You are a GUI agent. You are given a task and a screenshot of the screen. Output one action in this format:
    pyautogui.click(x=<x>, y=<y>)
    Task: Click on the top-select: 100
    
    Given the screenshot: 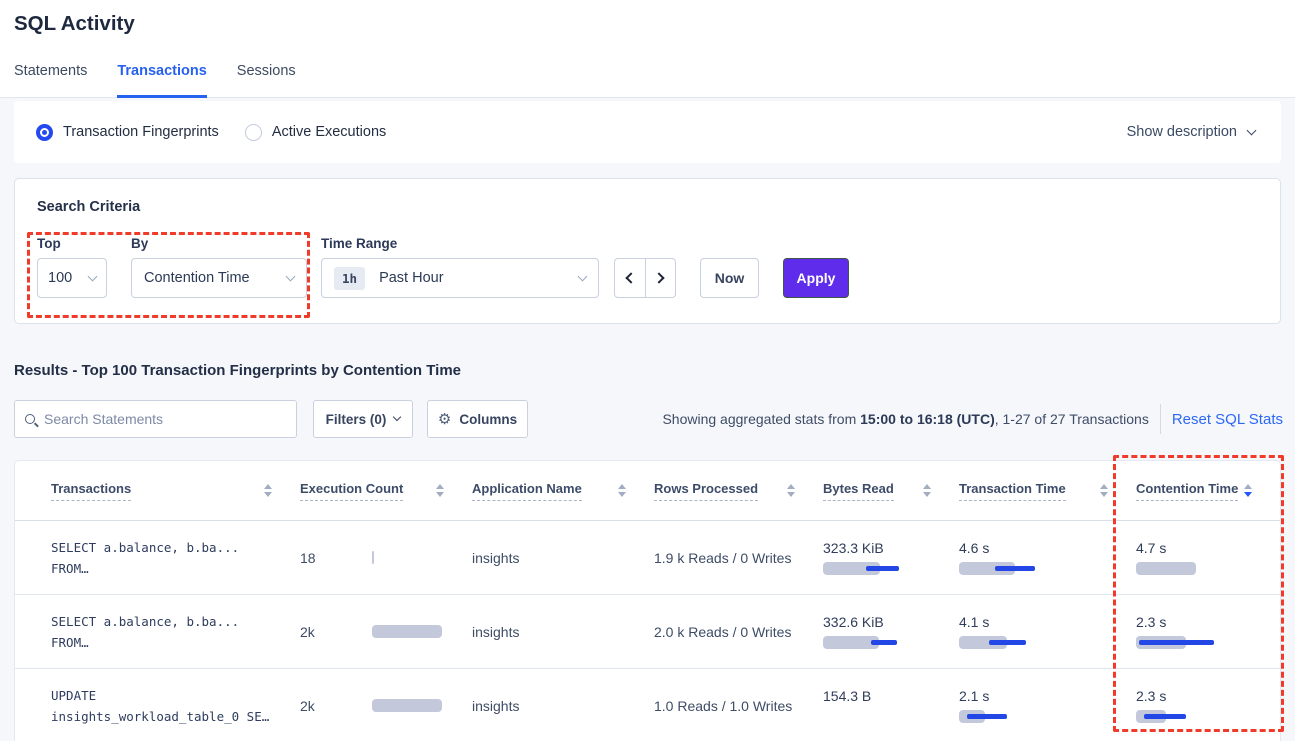 What is the action you would take?
    pyautogui.click(x=72, y=278)
    